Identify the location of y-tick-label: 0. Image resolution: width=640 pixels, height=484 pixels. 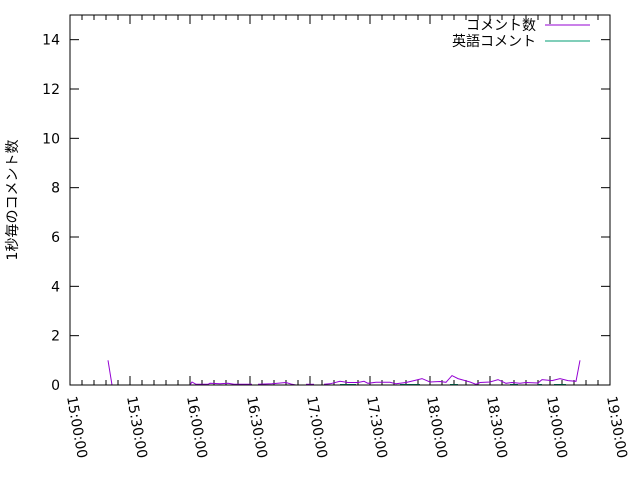
(55, 386).